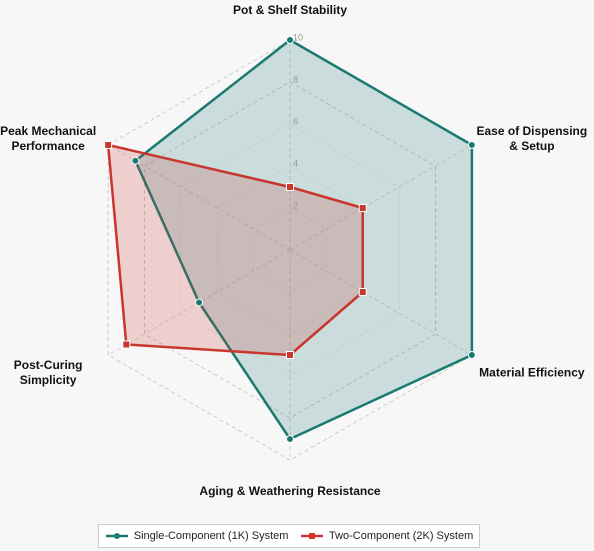  What do you see at coordinates (298, 37) in the screenshot?
I see `r-tick-label: 10` at bounding box center [298, 37].